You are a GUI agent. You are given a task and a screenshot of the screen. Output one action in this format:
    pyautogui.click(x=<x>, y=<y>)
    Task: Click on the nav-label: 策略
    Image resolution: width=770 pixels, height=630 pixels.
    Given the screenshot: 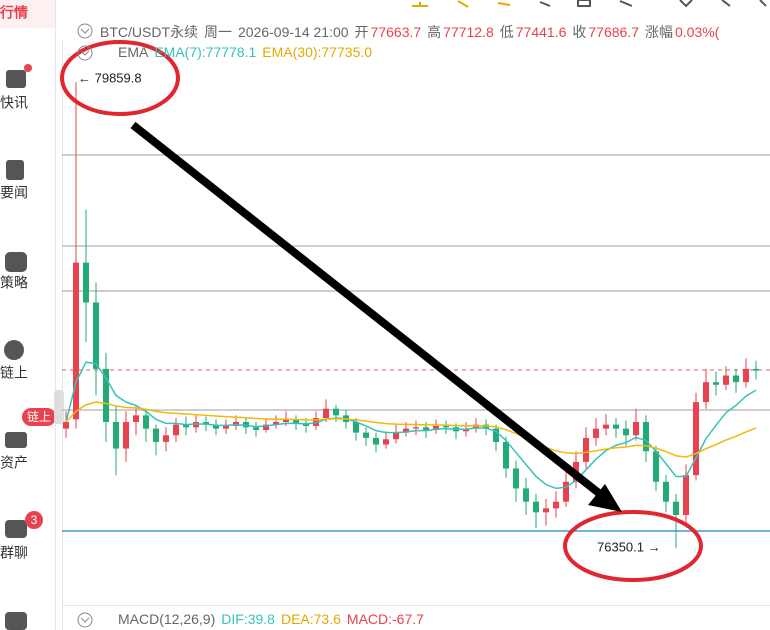 What is the action you would take?
    pyautogui.click(x=14, y=283)
    